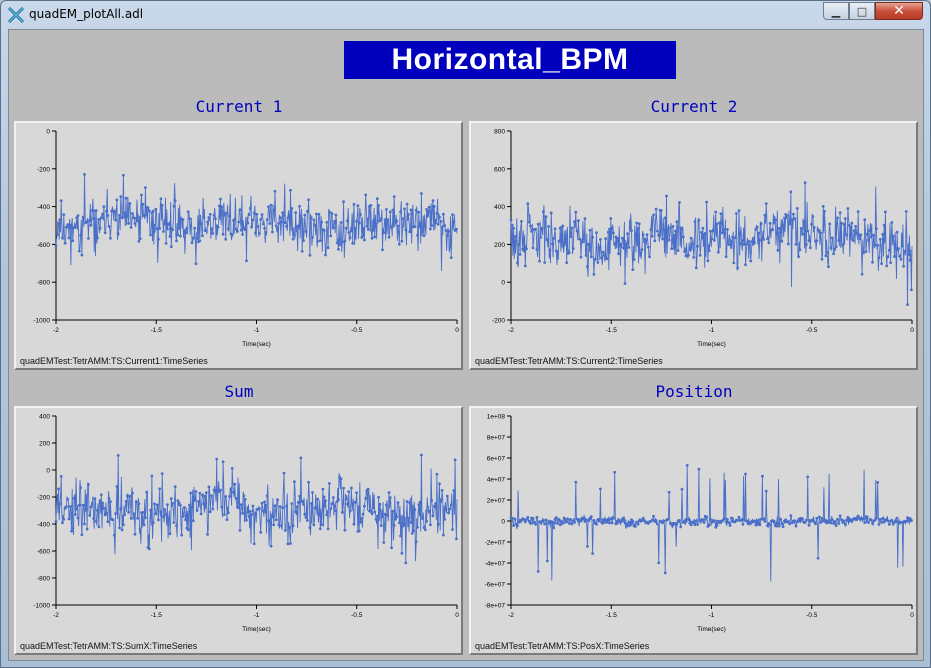  What do you see at coordinates (899, 11) in the screenshot?
I see `close-button: ✕` at bounding box center [899, 11].